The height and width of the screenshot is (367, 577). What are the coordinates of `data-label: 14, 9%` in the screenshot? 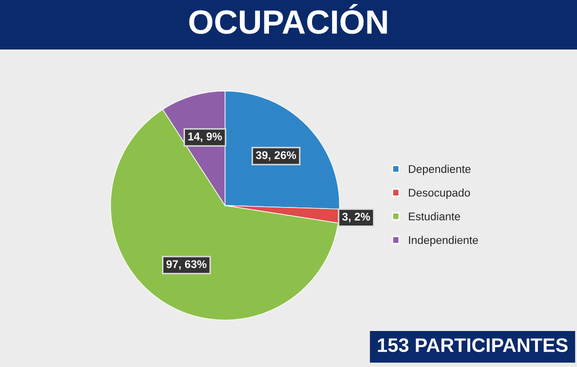 It's located at (205, 137).